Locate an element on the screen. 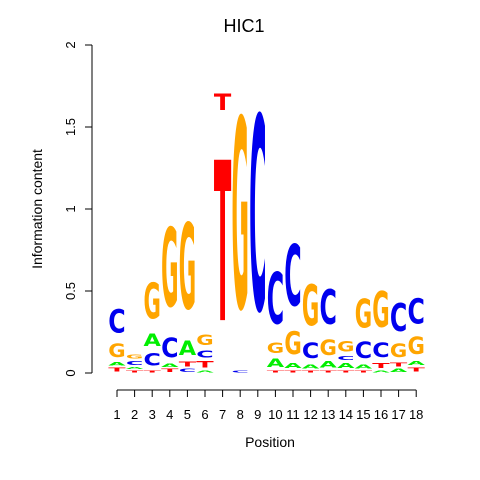 The image size is (480, 480). y-tick-label: 1 is located at coordinates (70, 208).